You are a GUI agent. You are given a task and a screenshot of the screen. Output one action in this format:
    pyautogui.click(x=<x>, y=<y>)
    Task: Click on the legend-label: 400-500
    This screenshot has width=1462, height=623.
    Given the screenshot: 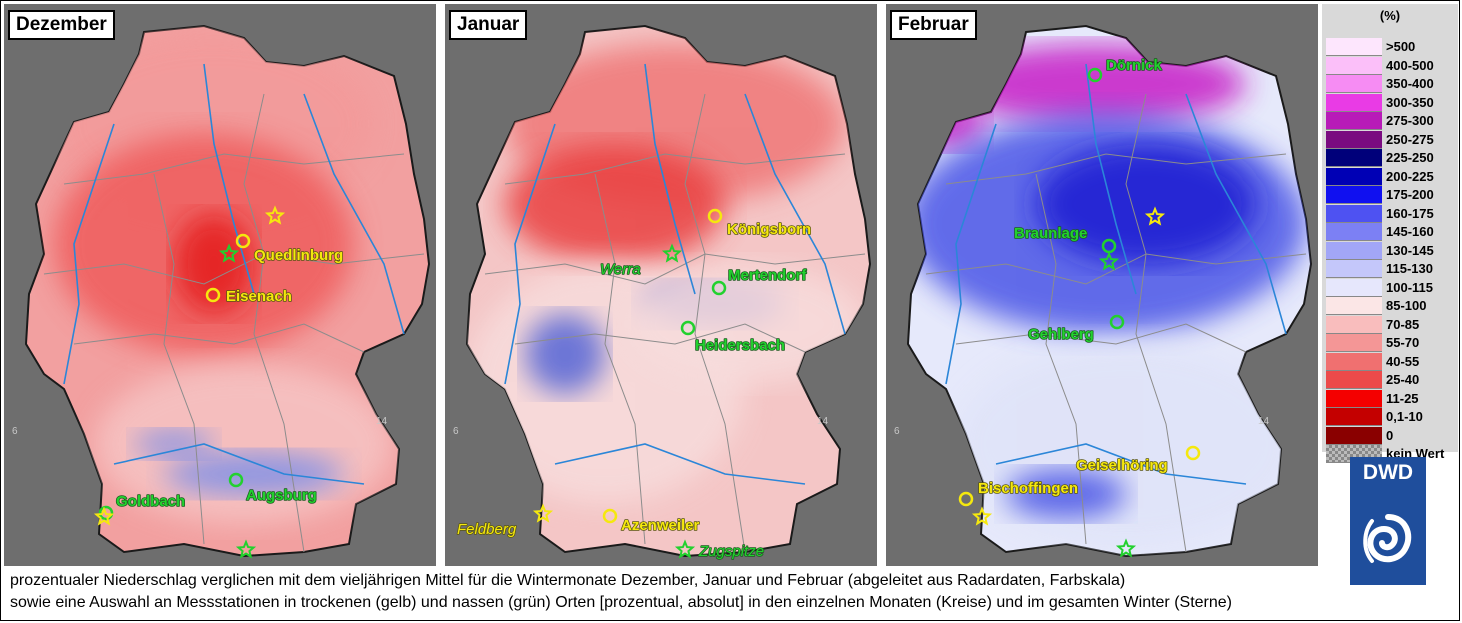 What is the action you would take?
    pyautogui.click(x=1410, y=65)
    